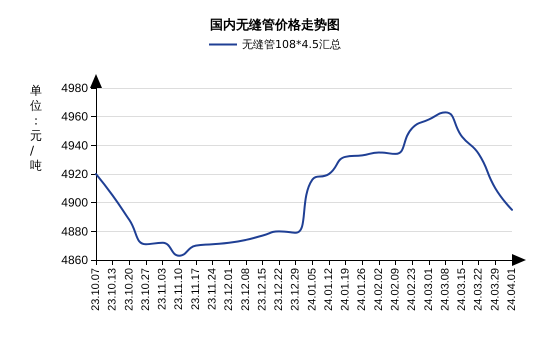 This screenshot has height=350, width=550. Describe the element at coordinates (495, 289) in the screenshot. I see `x-tick-label: 24.03.29` at that location.